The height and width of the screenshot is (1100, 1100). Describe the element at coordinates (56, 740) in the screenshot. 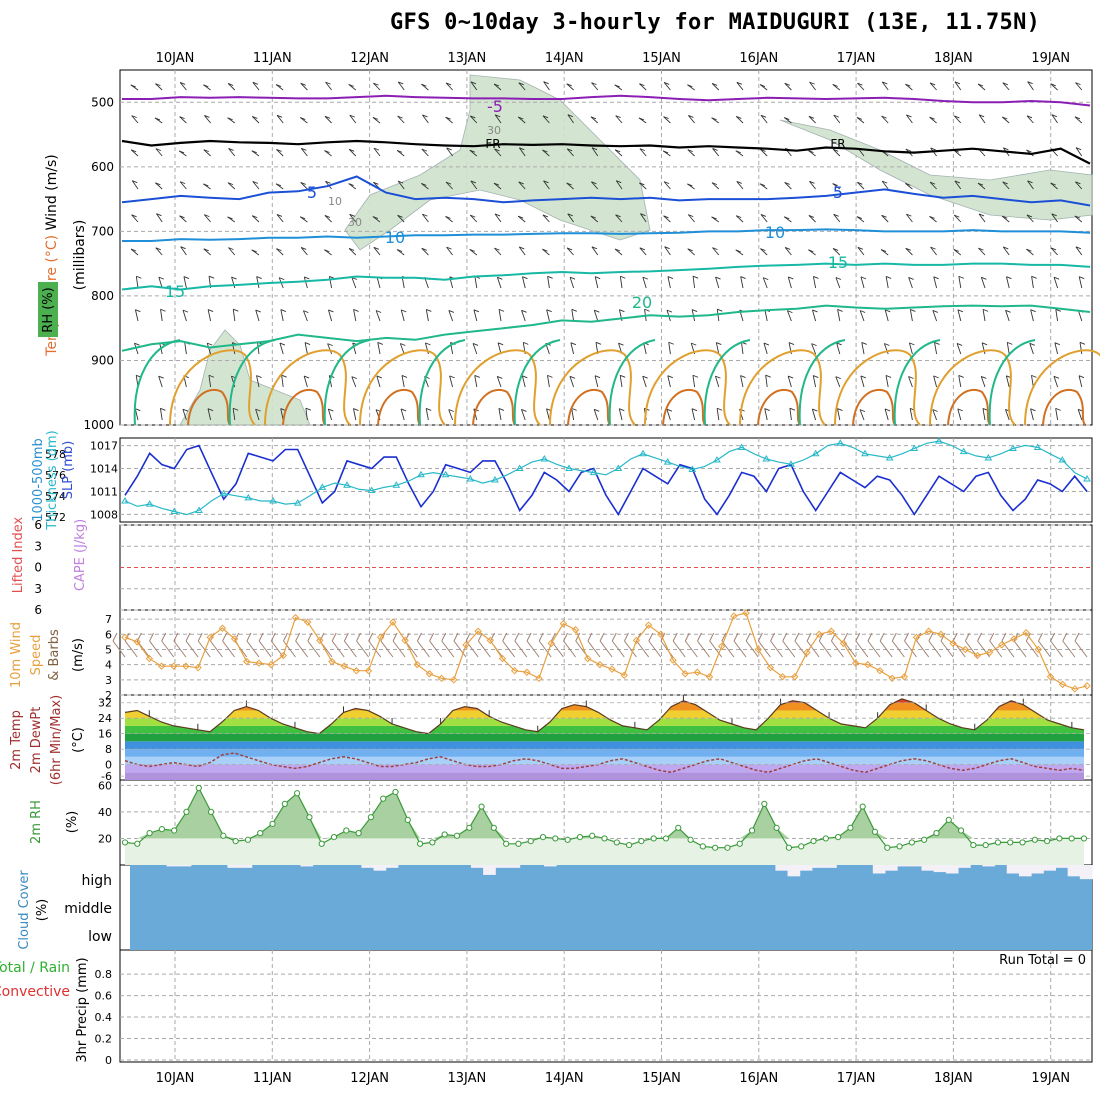

I see `y-axis-label-temp-c: (6hr Min/Max)` at that location.